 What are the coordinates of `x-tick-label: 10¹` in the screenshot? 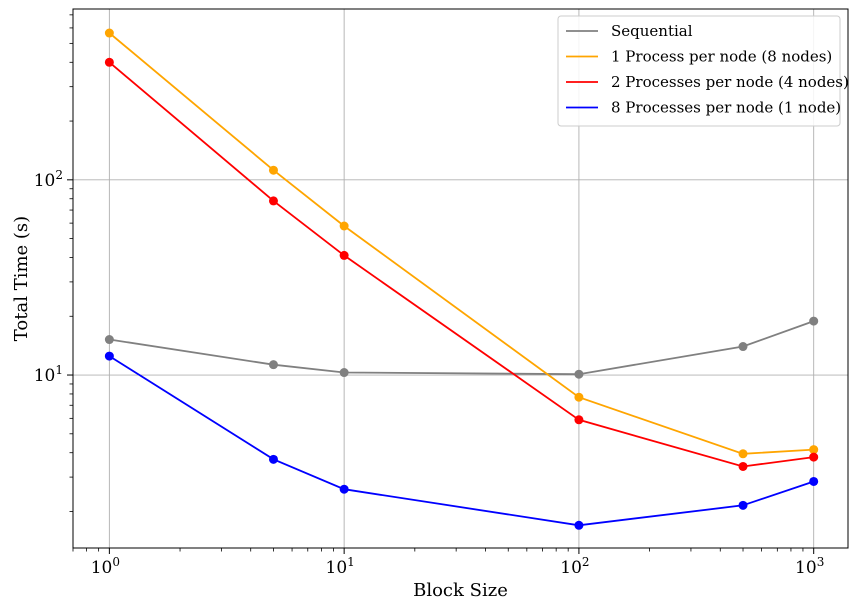 It's located at (340, 566).